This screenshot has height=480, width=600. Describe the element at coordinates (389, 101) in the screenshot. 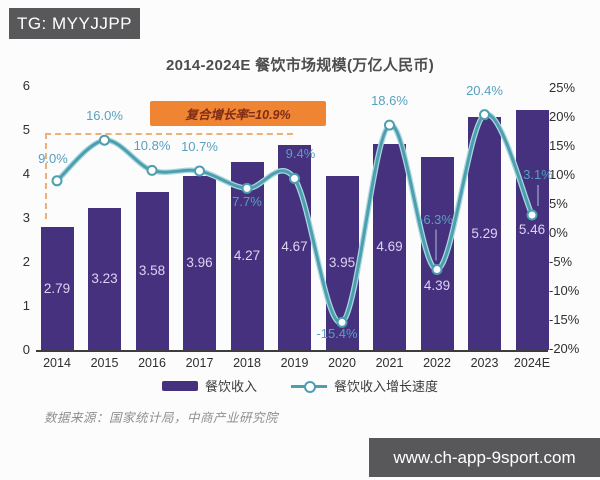

I see `growth-label-2021: 18.6%` at that location.